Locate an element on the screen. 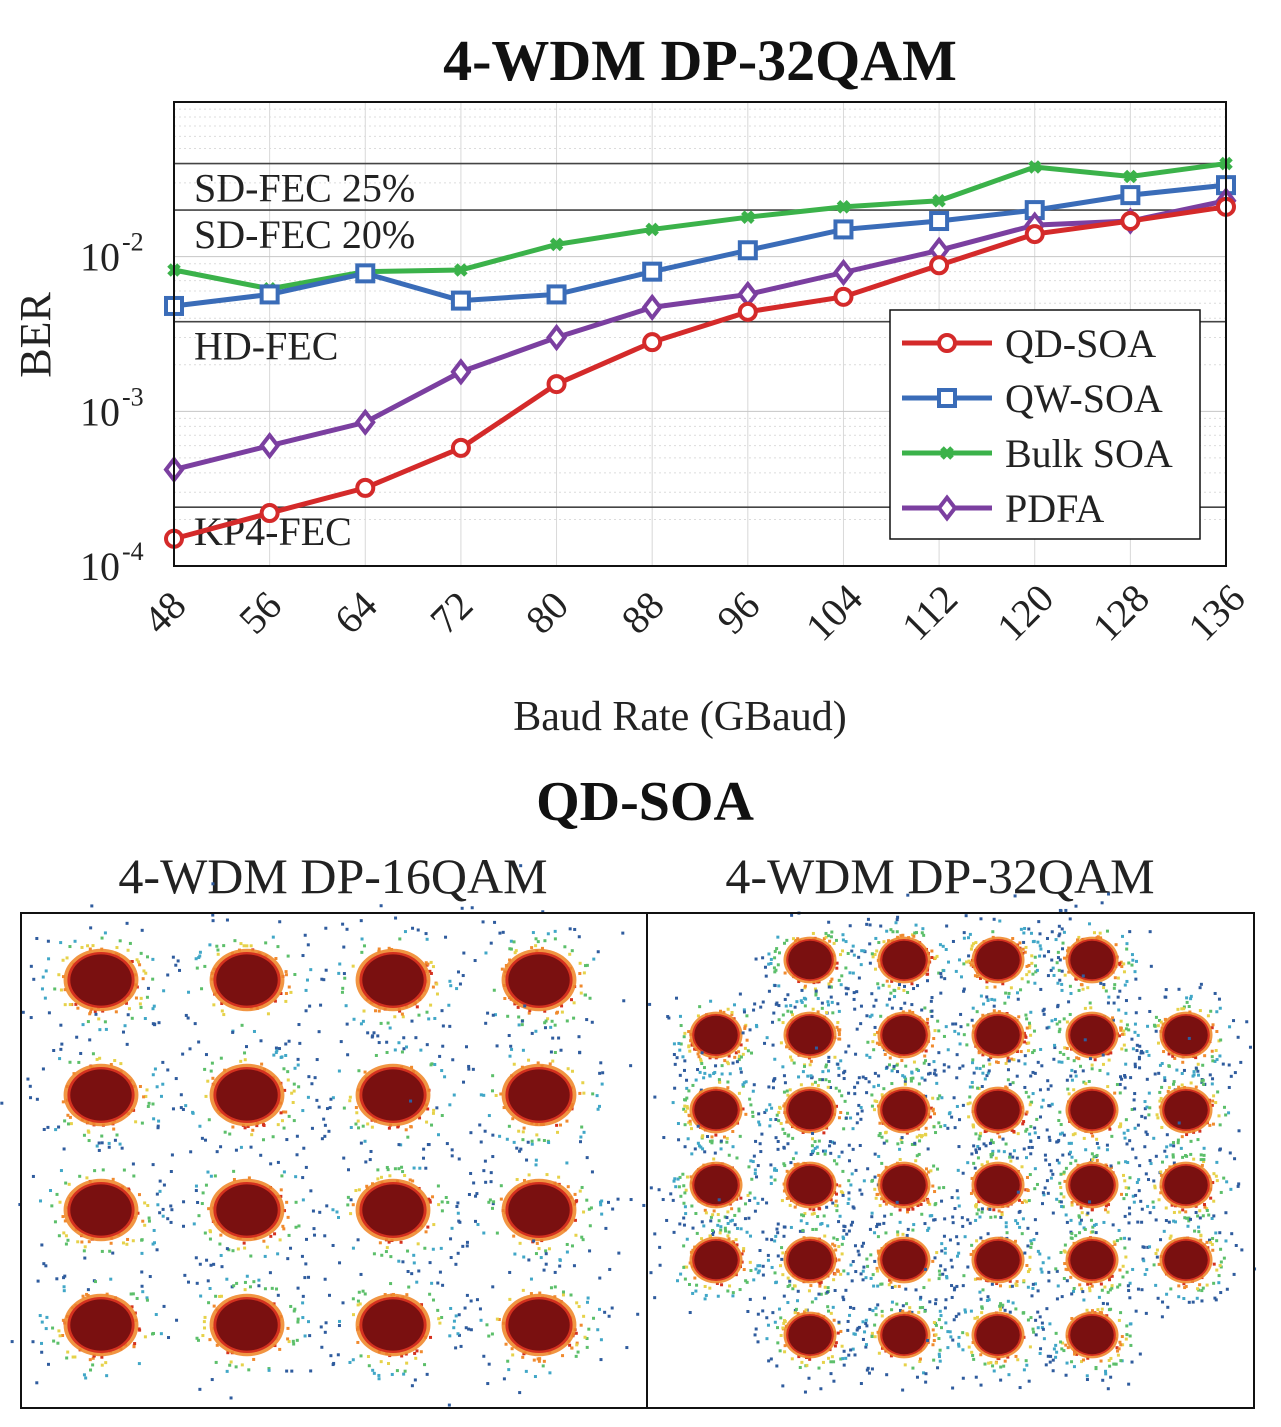  constellation-point is located at coordinates (99, 979).